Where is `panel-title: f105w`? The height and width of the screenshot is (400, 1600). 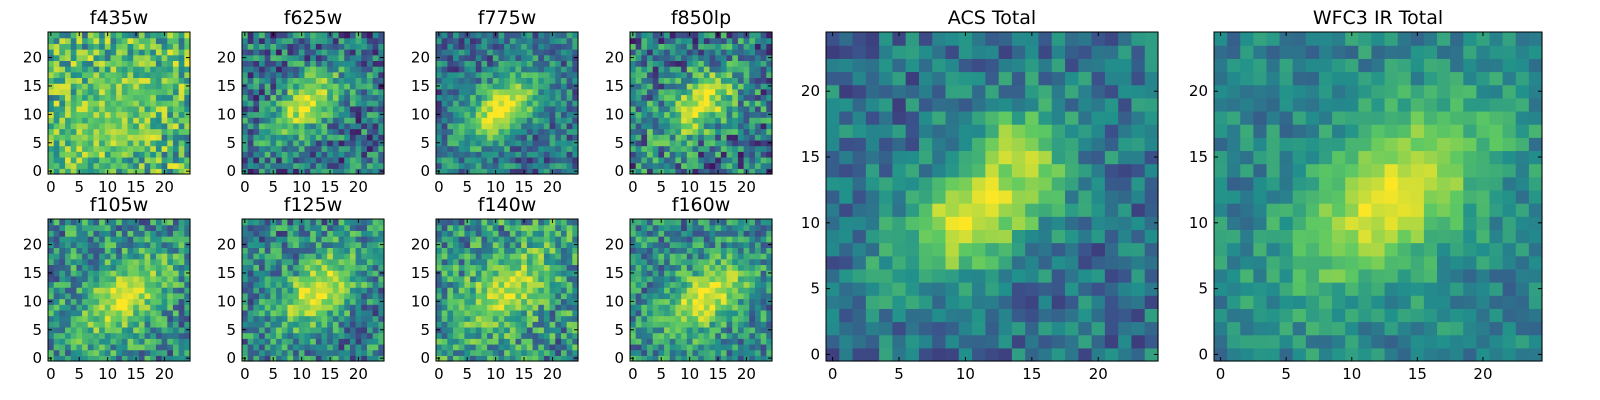
panel-title: f105w is located at coordinates (119, 205).